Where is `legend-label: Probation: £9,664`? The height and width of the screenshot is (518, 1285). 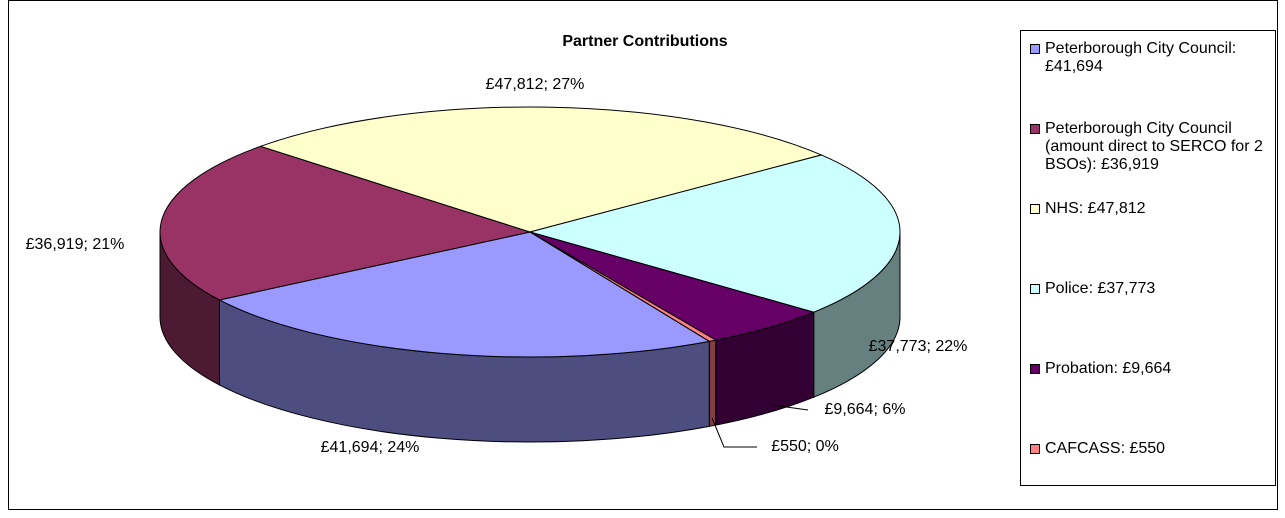
legend-label: Probation: £9,664 is located at coordinates (1108, 368).